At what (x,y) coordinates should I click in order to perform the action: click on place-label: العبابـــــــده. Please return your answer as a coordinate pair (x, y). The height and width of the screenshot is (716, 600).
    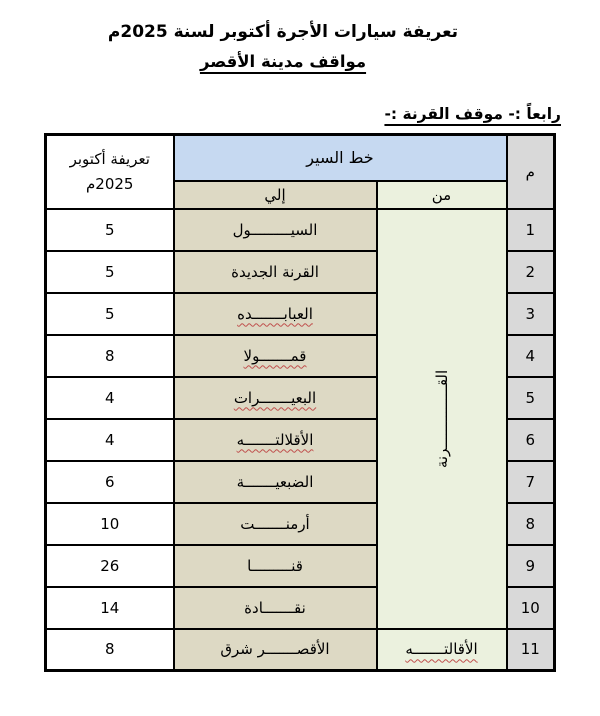
    Looking at the image, I should click on (275, 313).